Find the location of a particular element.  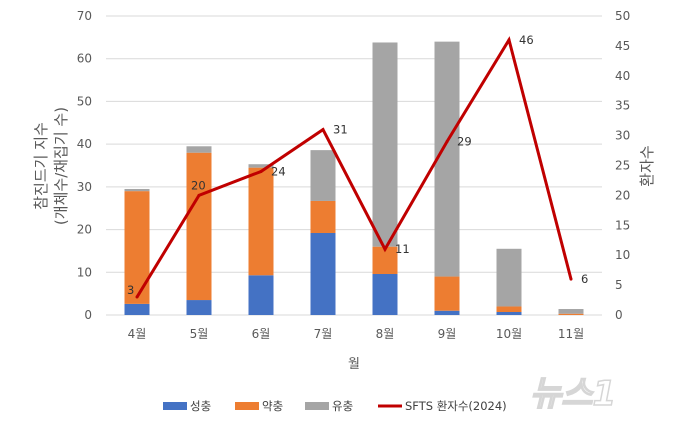

data-label: 3 is located at coordinates (130, 290).